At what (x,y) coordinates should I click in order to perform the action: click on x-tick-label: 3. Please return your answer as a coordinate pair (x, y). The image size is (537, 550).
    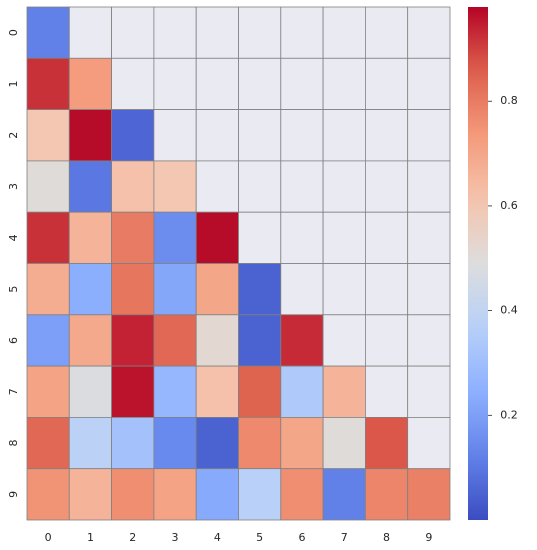
    Looking at the image, I should click on (175, 537).